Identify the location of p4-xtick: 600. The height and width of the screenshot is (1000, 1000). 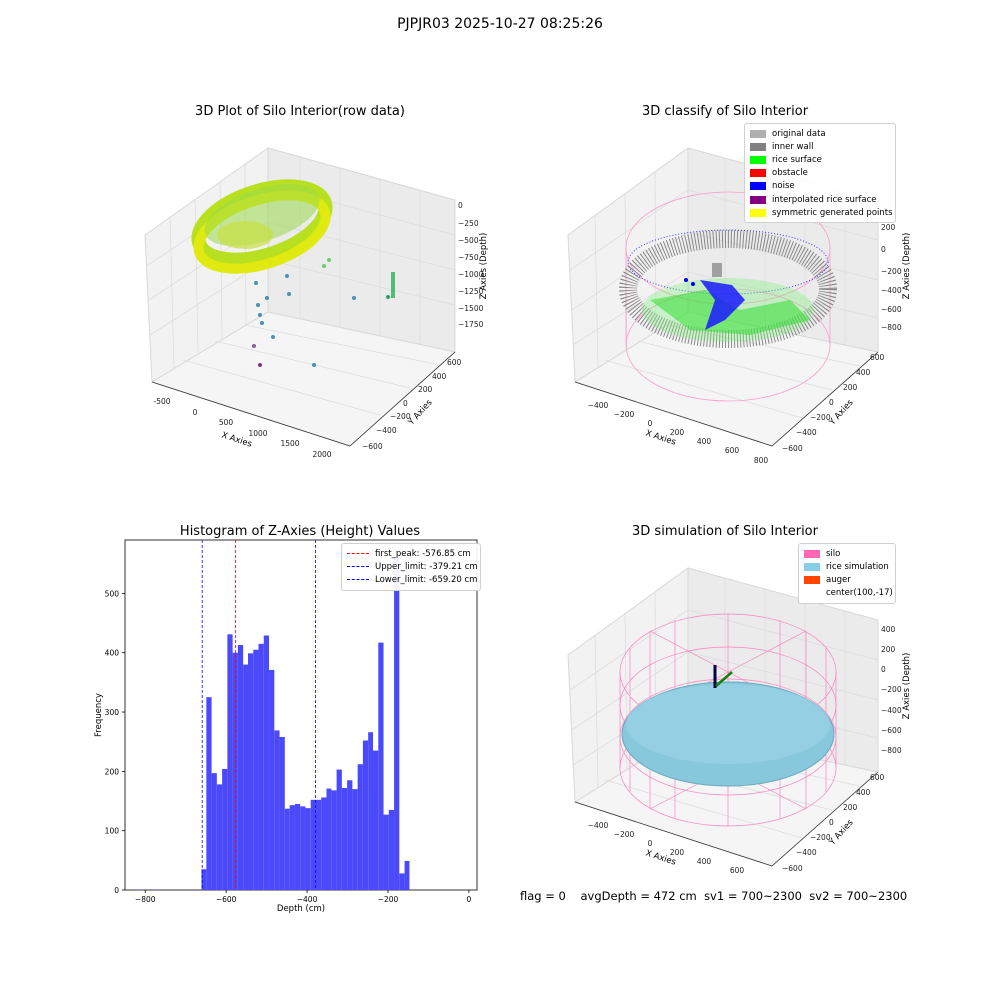
(737, 870).